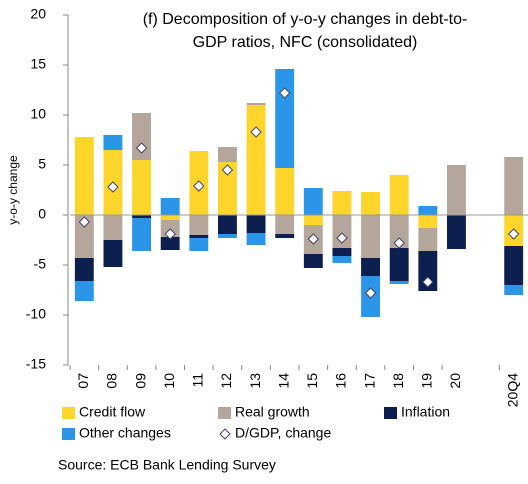 This screenshot has height=484, width=528. Describe the element at coordinates (455, 381) in the screenshot. I see `x-tick-label: 20` at that location.